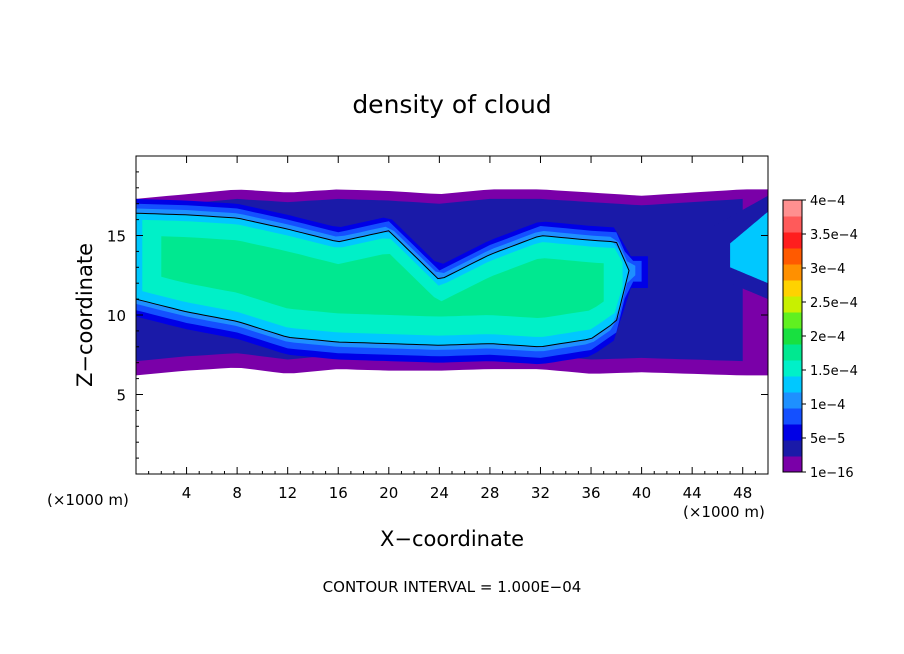  Describe the element at coordinates (827, 201) in the screenshot. I see `colorbar-label: 4e−4` at that location.